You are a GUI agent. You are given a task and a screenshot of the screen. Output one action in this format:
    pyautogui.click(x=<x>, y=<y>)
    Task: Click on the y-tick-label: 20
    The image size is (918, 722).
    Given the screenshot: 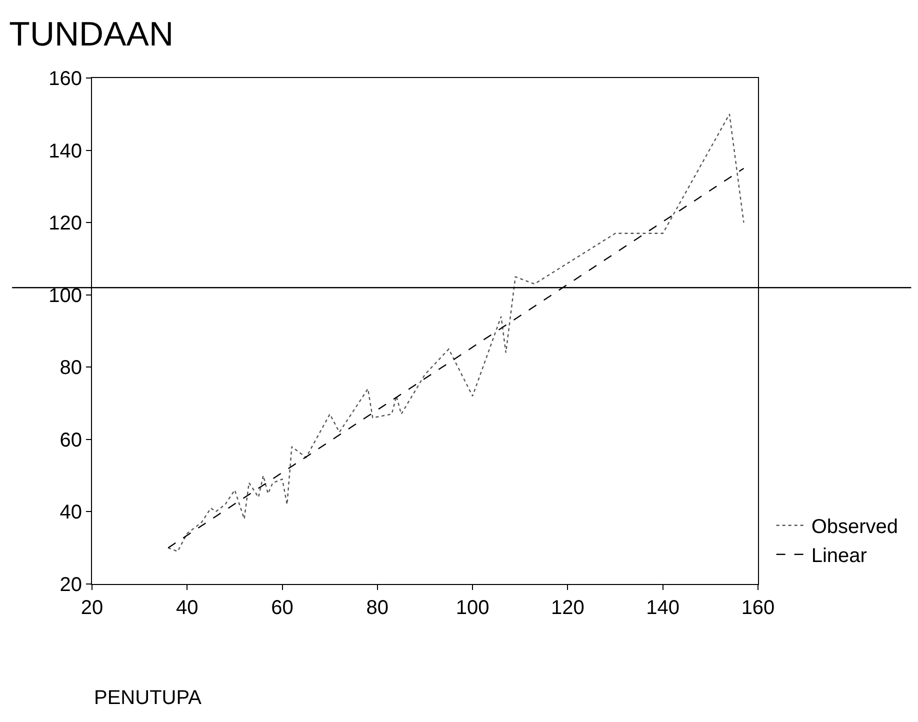 What is the action you would take?
    pyautogui.click(x=71, y=585)
    